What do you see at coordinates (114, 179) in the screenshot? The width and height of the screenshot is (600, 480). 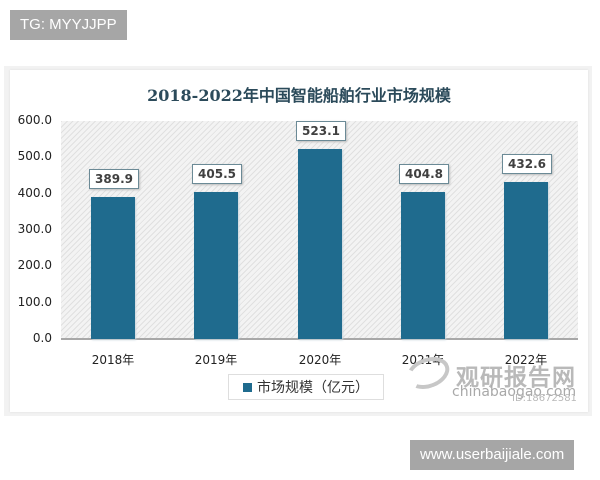 I see `data-label: 389.9` at bounding box center [114, 179].